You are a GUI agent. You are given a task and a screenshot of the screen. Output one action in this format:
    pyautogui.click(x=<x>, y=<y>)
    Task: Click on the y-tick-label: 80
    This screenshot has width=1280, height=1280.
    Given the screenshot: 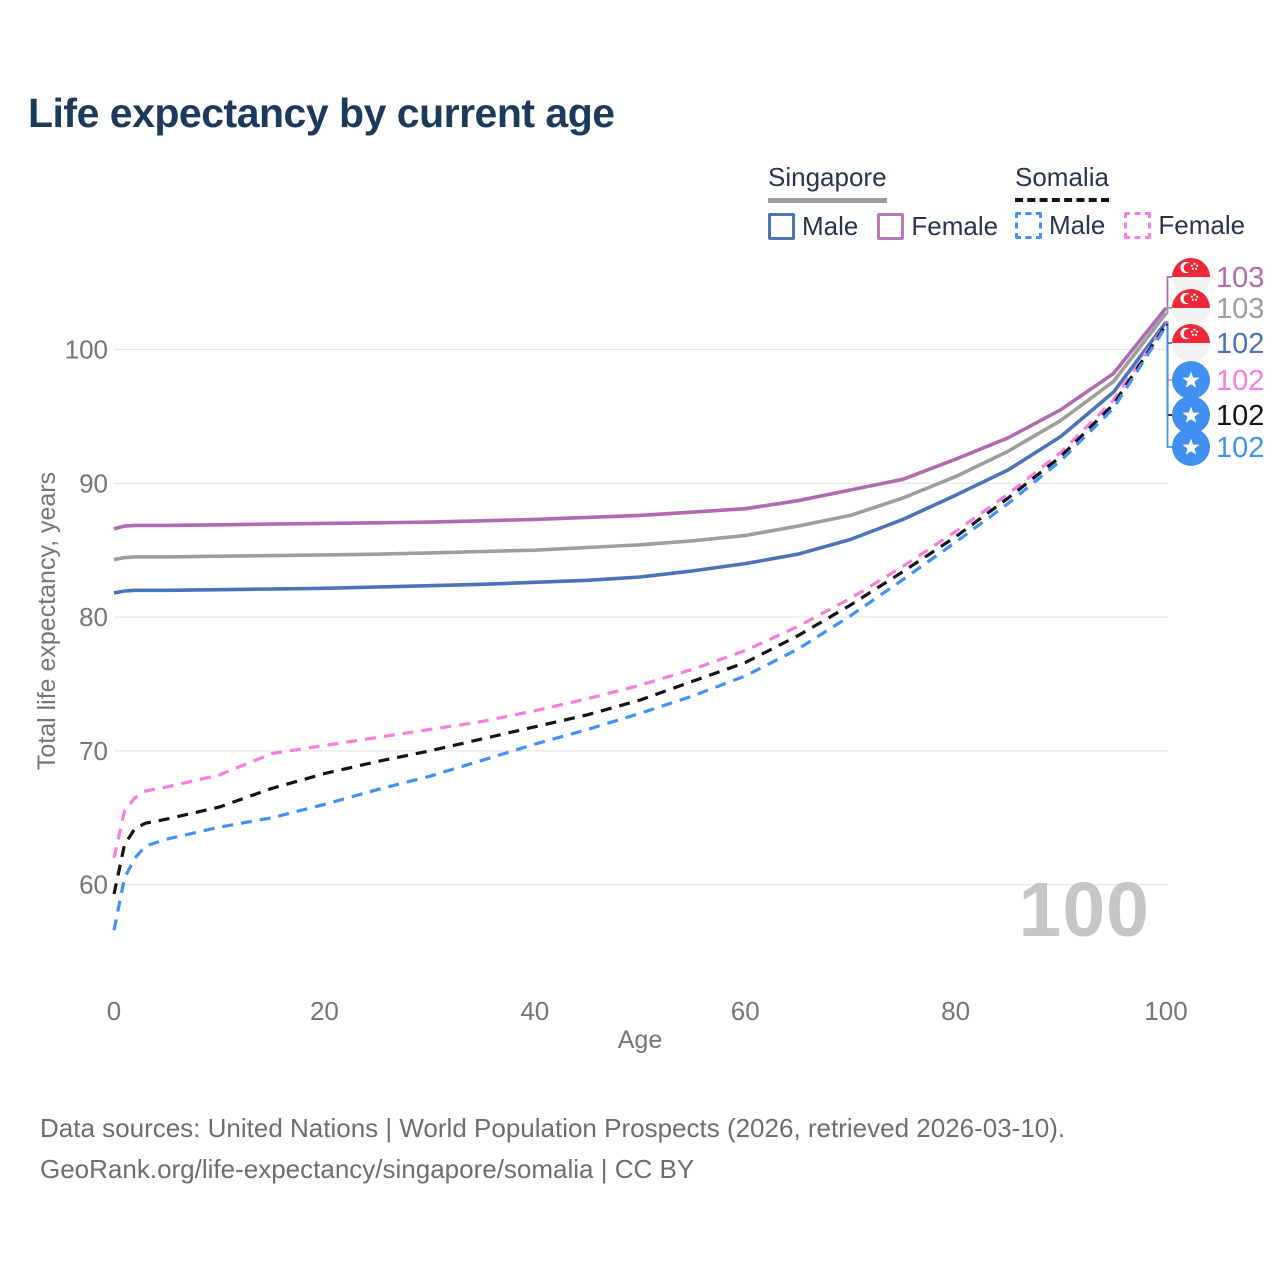 What is the action you would take?
    pyautogui.click(x=93, y=617)
    